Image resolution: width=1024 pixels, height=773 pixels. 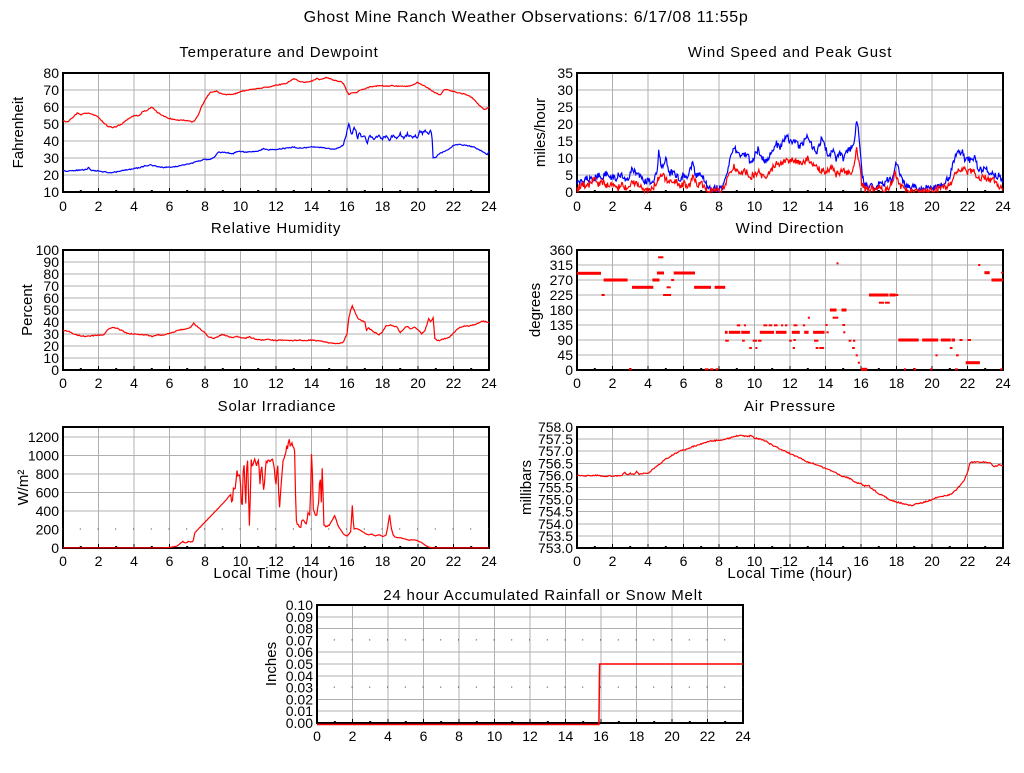 I want to click on svg-text: 50, so click(x=51, y=124).